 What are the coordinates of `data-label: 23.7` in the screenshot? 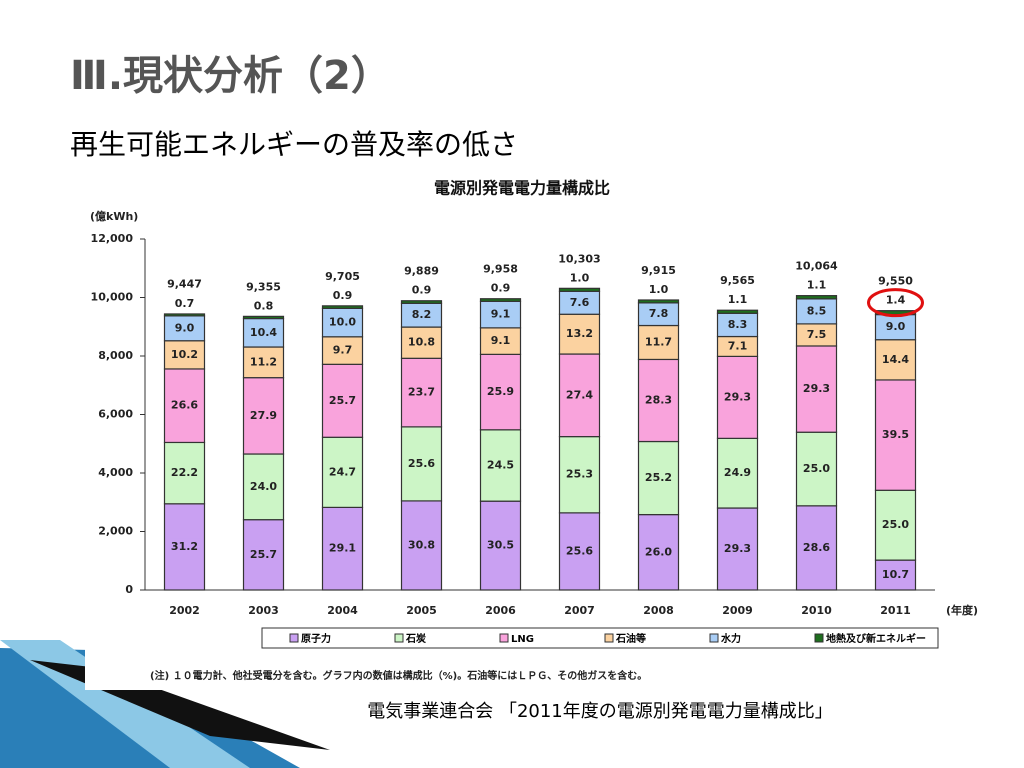 It's located at (421, 392).